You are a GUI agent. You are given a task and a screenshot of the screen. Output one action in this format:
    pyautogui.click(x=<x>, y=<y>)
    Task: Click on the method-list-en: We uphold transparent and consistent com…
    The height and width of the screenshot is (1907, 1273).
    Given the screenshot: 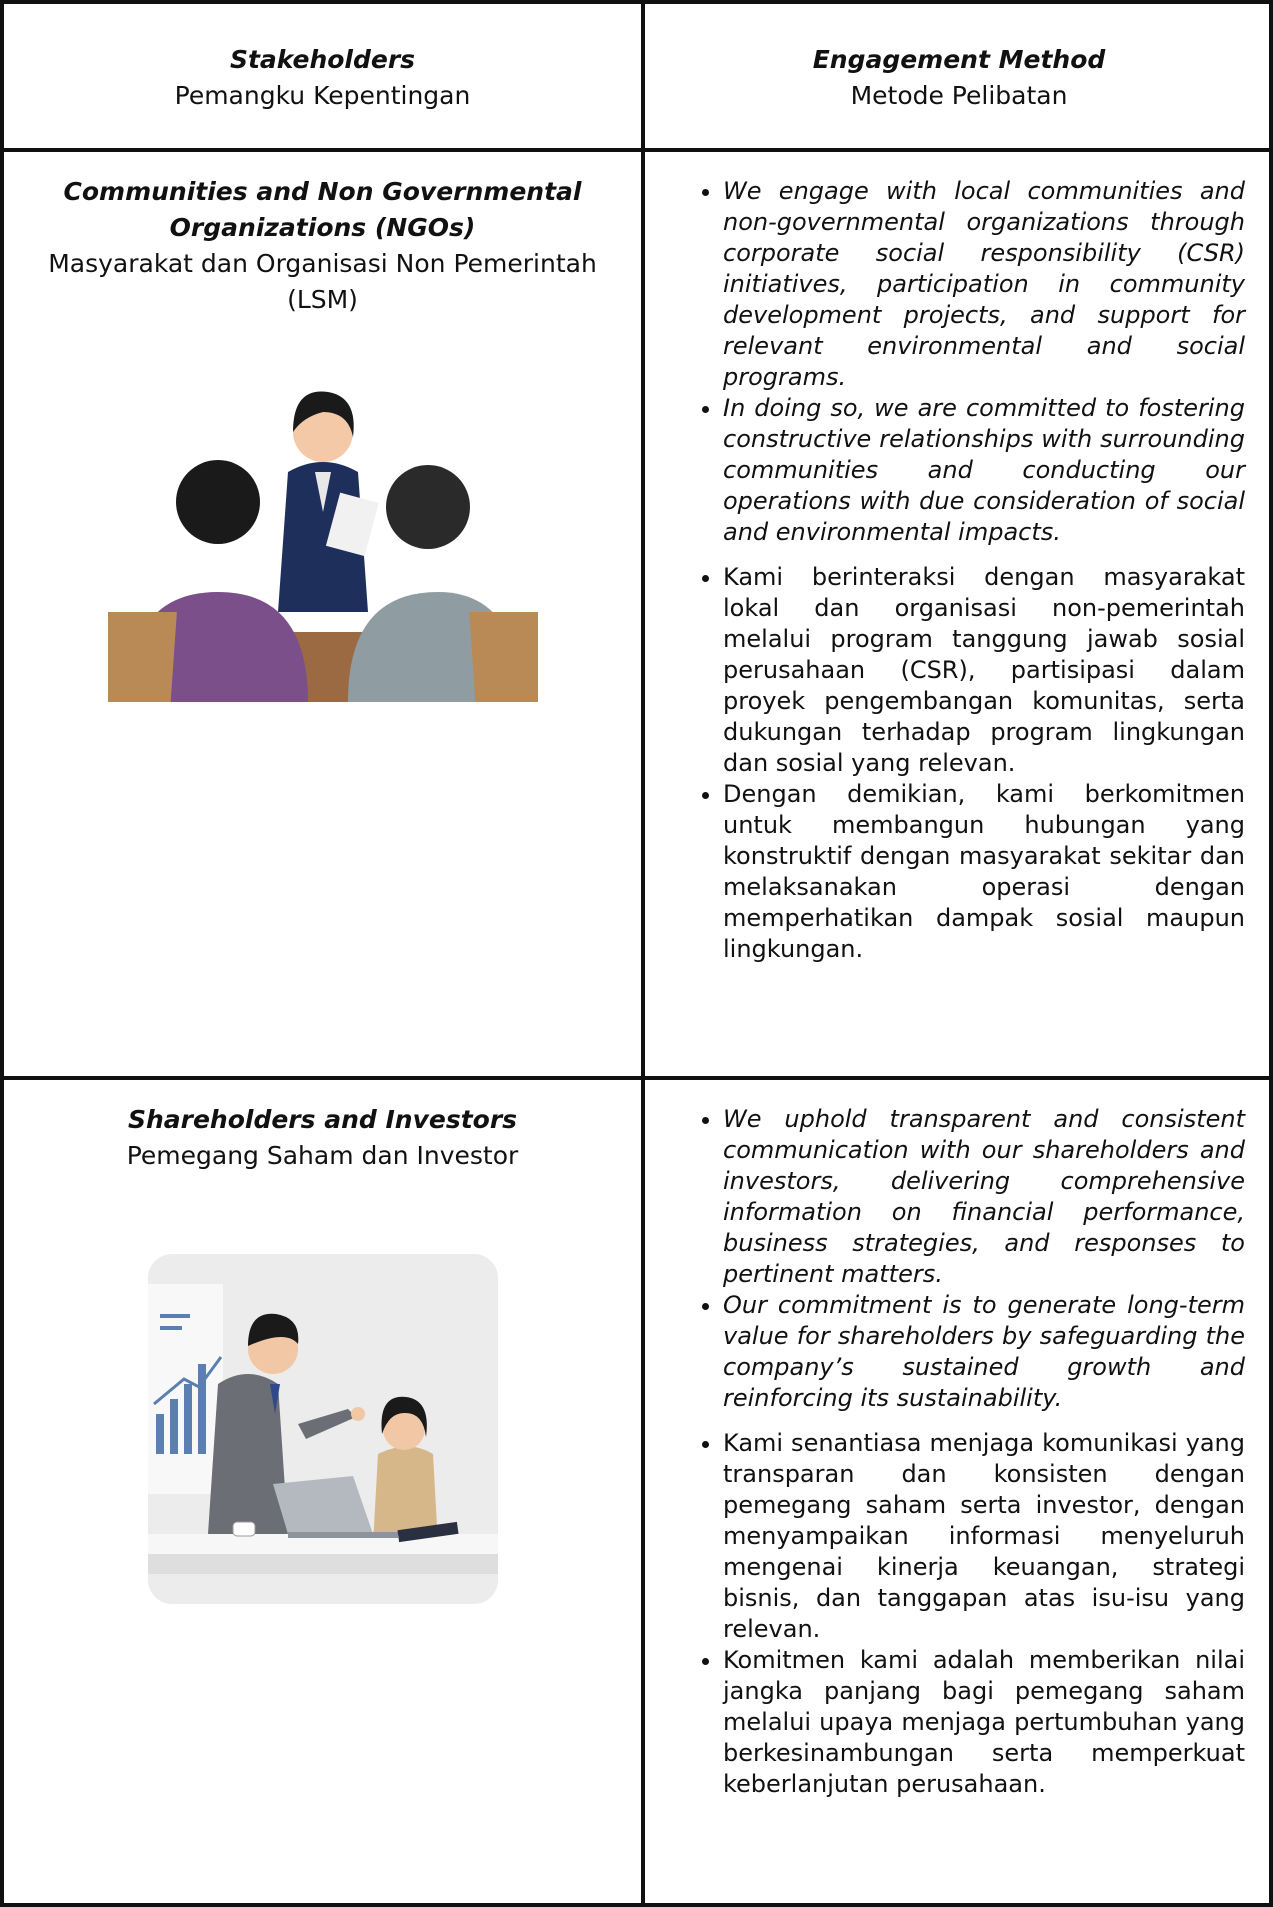 What is the action you would take?
    pyautogui.click(x=971, y=1259)
    